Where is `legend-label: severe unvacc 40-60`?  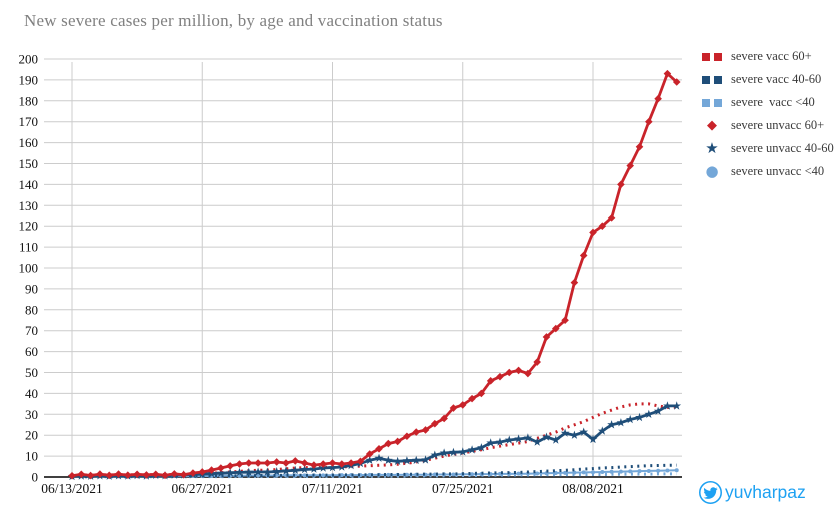
legend-label: severe unvacc 40-60 is located at coordinates (782, 148).